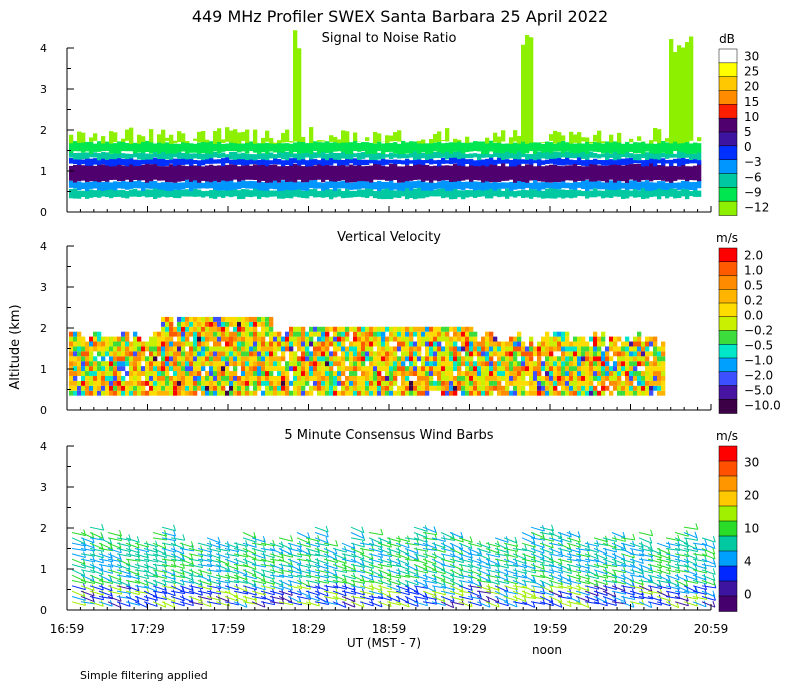  What do you see at coordinates (728, 84) in the screenshot?
I see `colorbar-swatch` at bounding box center [728, 84].